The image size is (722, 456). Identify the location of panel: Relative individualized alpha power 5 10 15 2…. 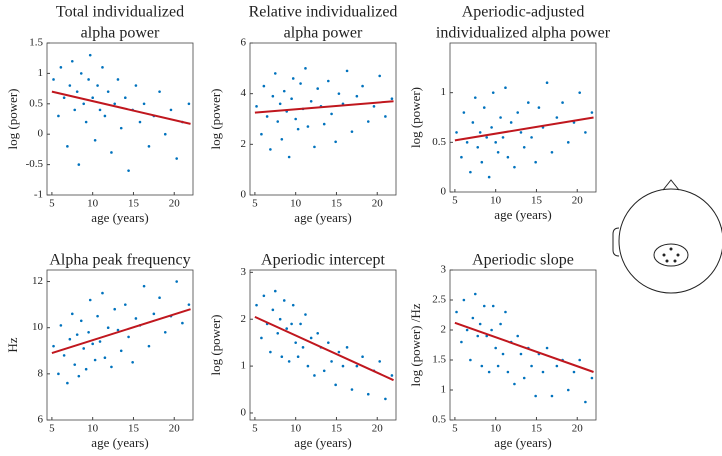
(302, 114).